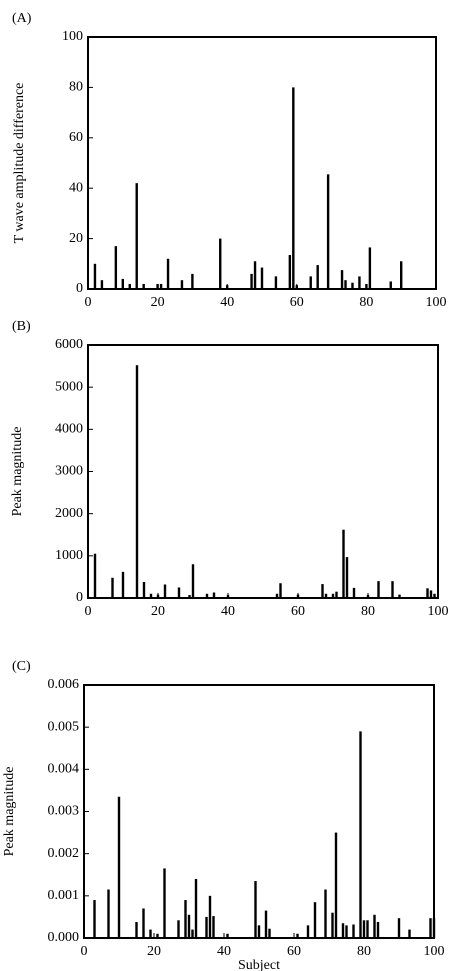 The image size is (474, 971). What do you see at coordinates (76, 187) in the screenshot?
I see `y-tick-label: 40` at bounding box center [76, 187].